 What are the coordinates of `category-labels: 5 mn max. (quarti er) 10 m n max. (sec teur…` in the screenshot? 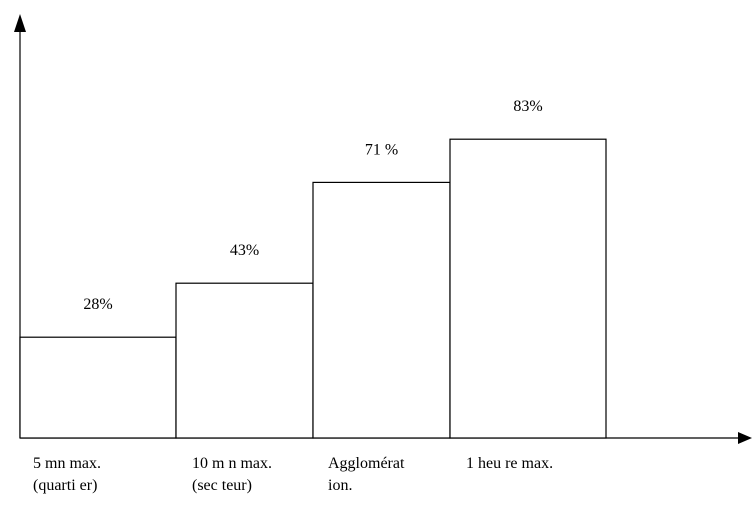 It's located at (293, 474).